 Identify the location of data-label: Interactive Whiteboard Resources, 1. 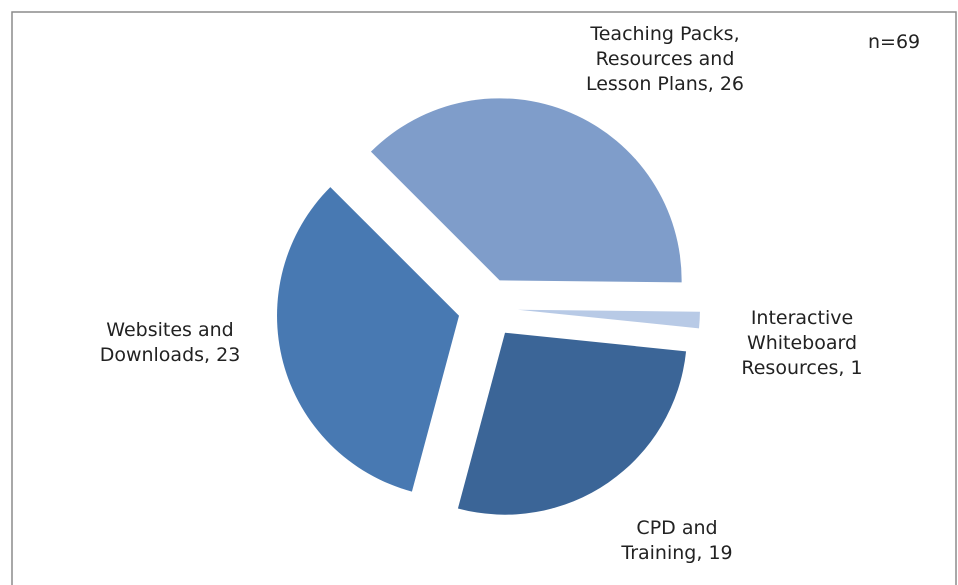
(802, 343).